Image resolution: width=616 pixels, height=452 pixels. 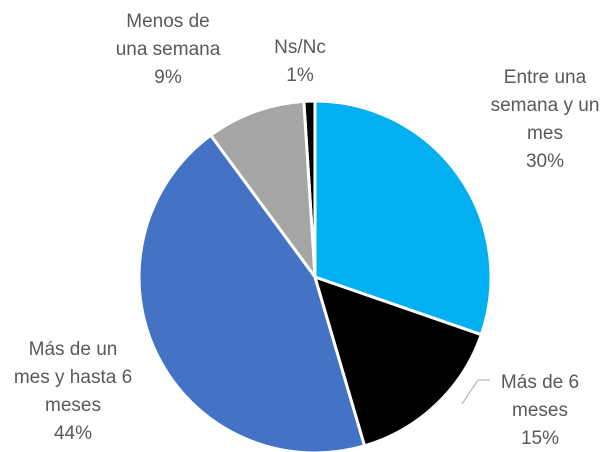 What do you see at coordinates (545, 161) in the screenshot?
I see `value-label: 30%` at bounding box center [545, 161].